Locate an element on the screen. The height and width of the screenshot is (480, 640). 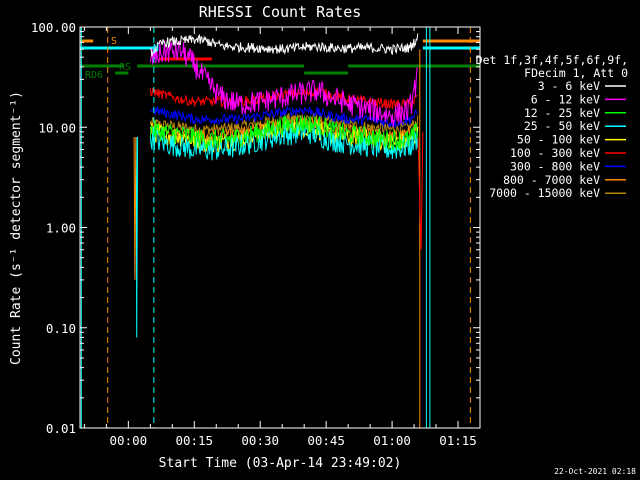
legend-entry: 100 - 300 keV is located at coordinates (555, 153).